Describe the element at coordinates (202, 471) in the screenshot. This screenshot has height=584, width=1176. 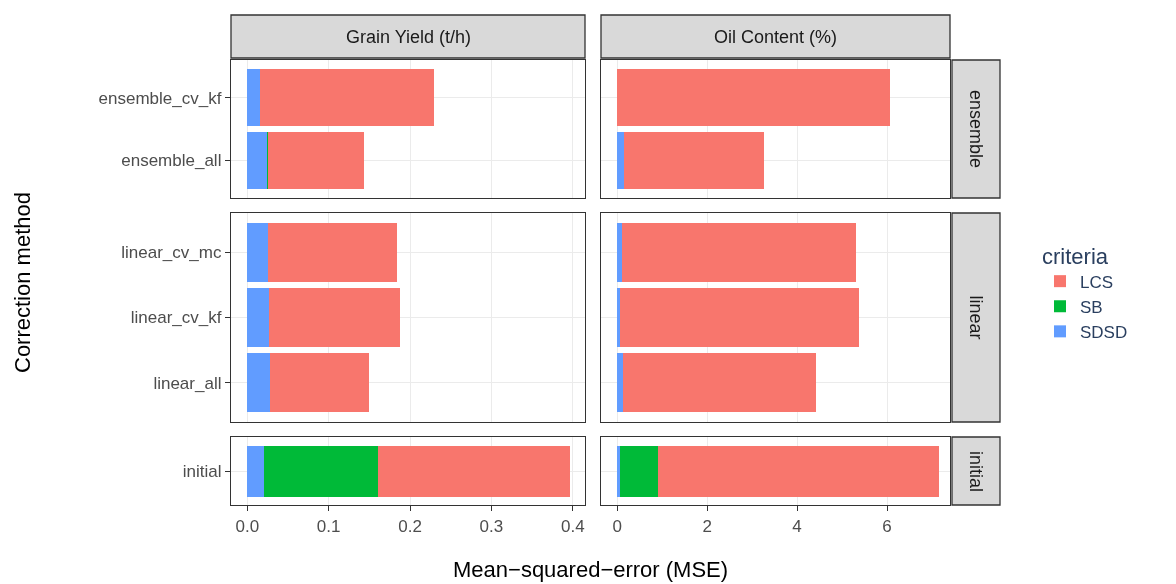
I see `y-tick-label: initial` at that location.